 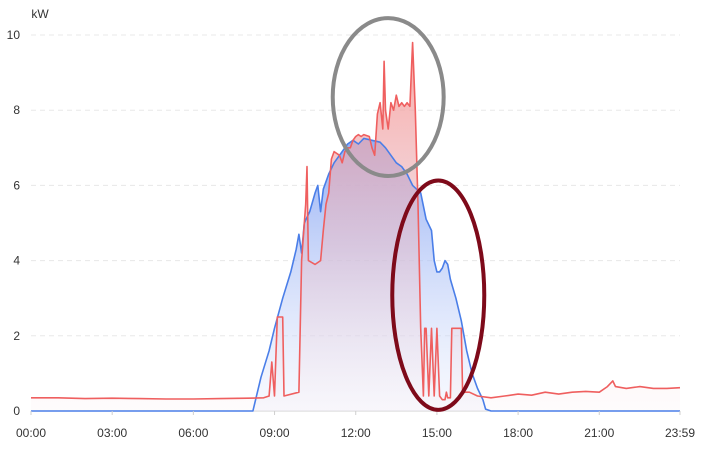 What do you see at coordinates (16, 110) in the screenshot?
I see `y-tick-label: 8` at bounding box center [16, 110].